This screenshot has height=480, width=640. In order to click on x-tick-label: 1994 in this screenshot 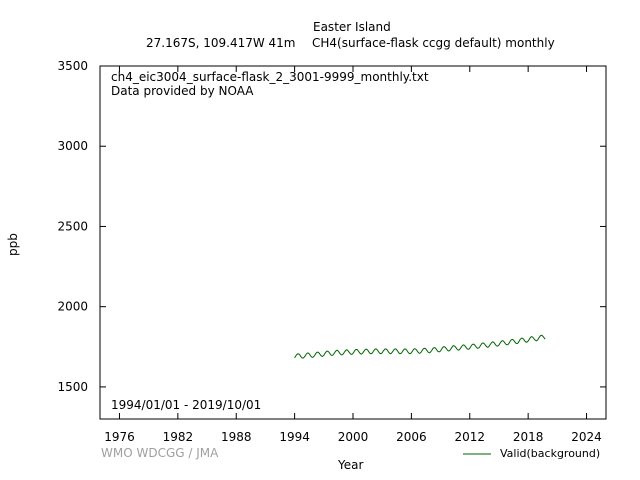, I will do `click(294, 437)`.